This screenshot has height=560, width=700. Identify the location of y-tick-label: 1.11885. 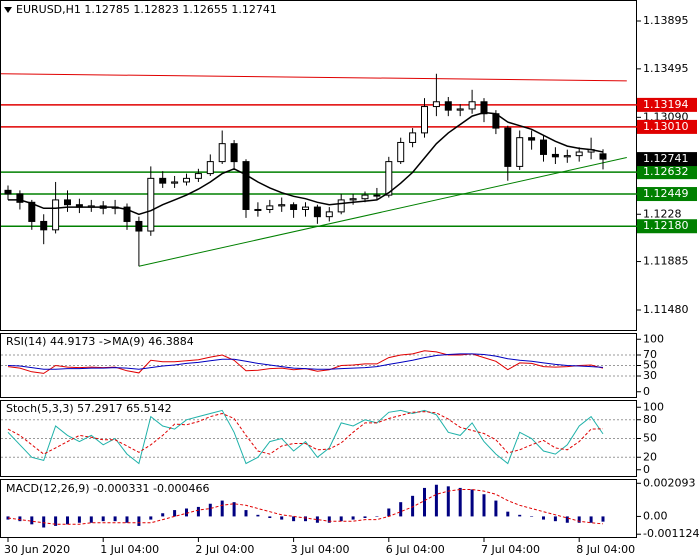
(666, 261).